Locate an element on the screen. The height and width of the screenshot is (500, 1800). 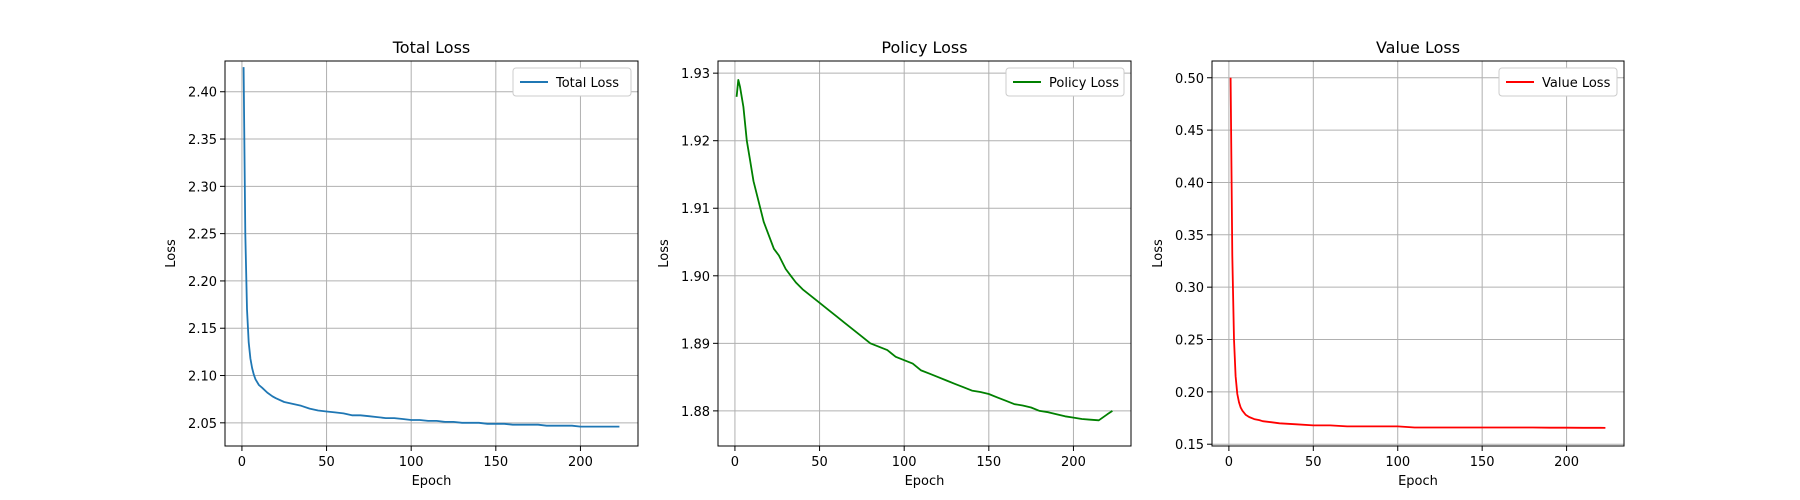
y-tick-label: 0.45 is located at coordinates (1189, 131).